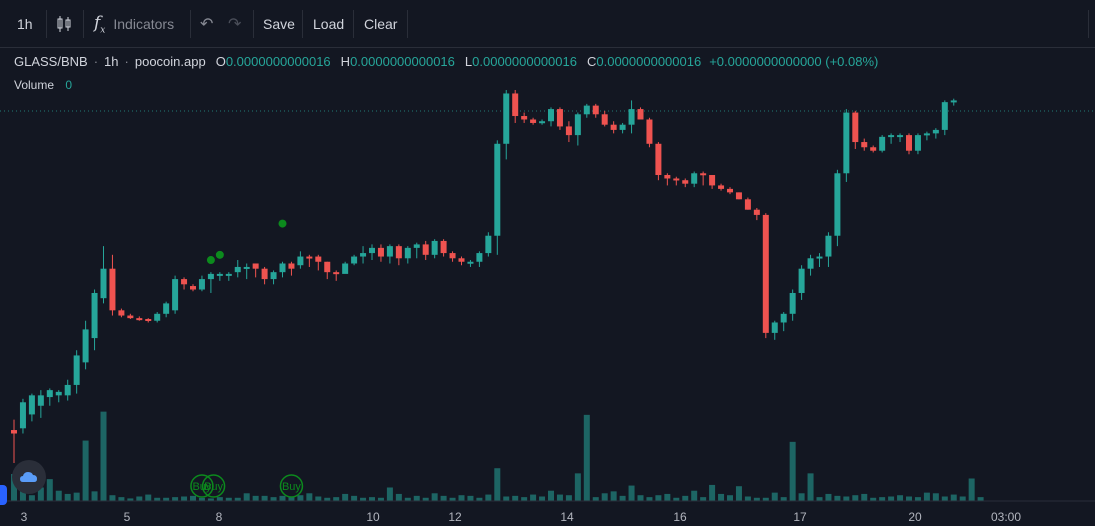 The image size is (1095, 526). What do you see at coordinates (381, 24) in the screenshot?
I see `clear-button: Clear` at bounding box center [381, 24].